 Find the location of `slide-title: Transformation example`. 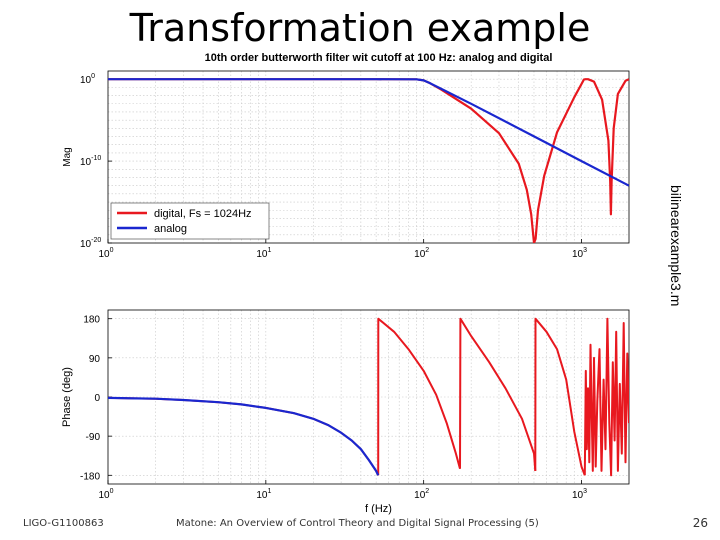

slide-title: Transformation example is located at coordinates (360, 28).